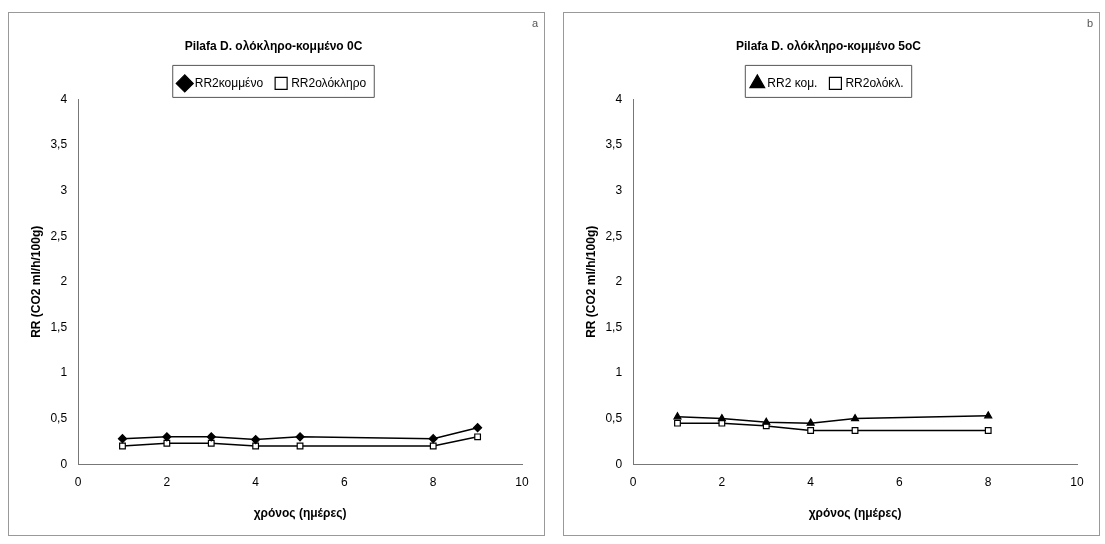  I want to click on chart-title: Pilafa D. ολόκληρο-κομμένο 0C, so click(273, 45).